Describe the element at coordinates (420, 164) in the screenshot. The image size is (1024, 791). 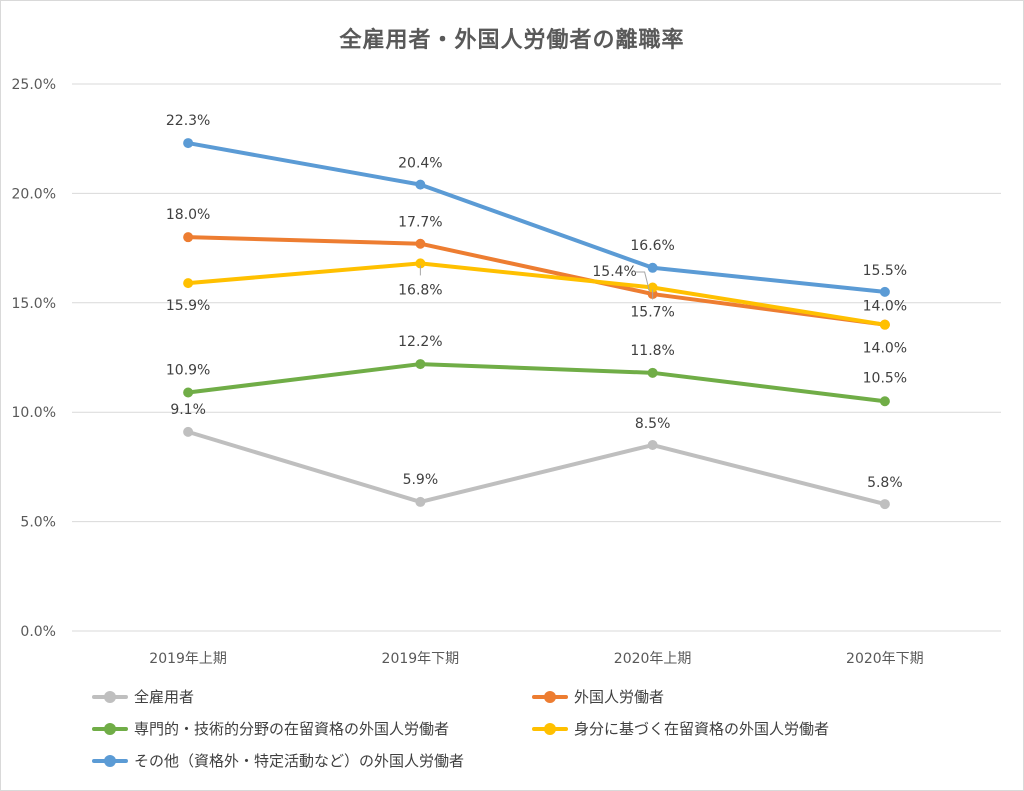
I see `data-label: 20.4%` at that location.